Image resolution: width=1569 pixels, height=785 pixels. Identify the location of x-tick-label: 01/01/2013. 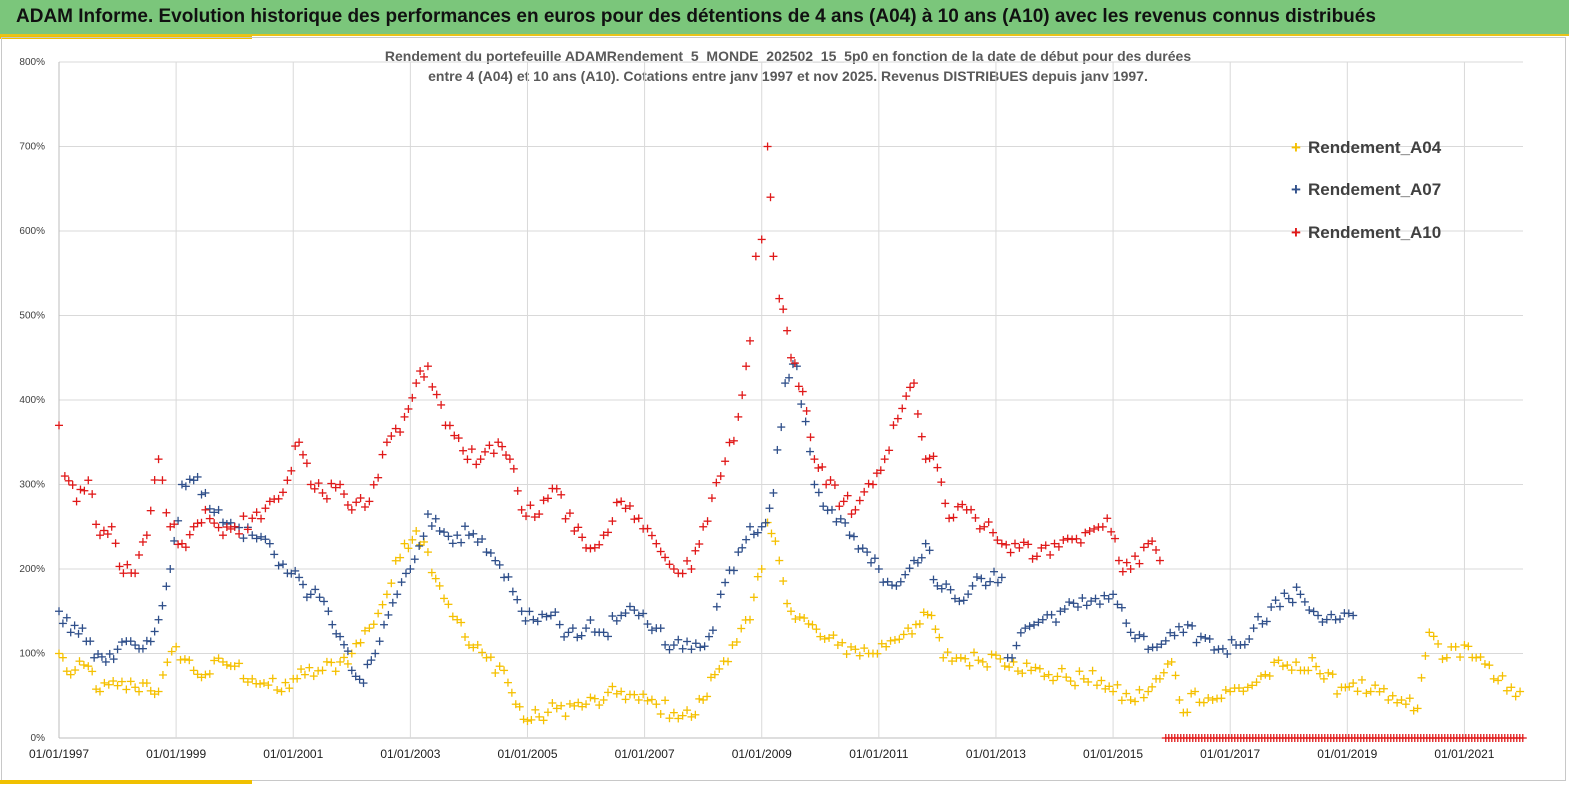
(996, 754).